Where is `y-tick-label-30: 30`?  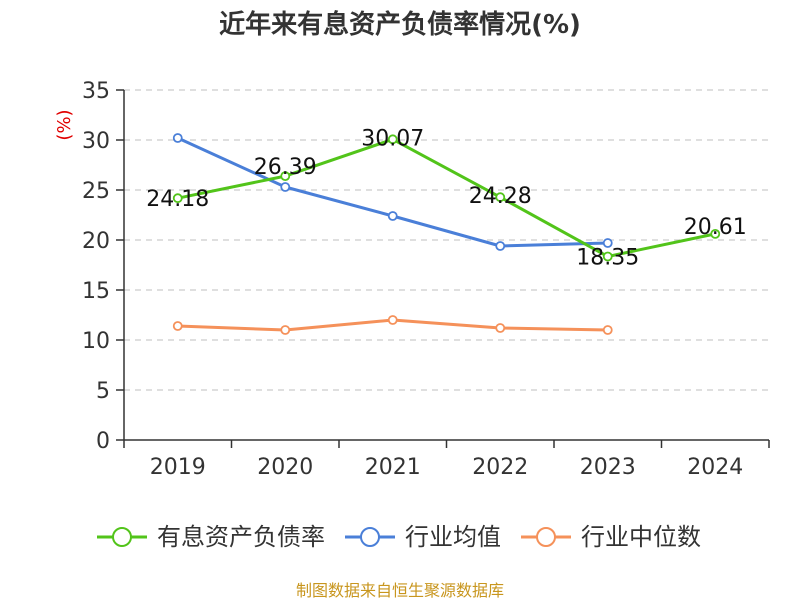 y-tick-label-30: 30 is located at coordinates (96, 141).